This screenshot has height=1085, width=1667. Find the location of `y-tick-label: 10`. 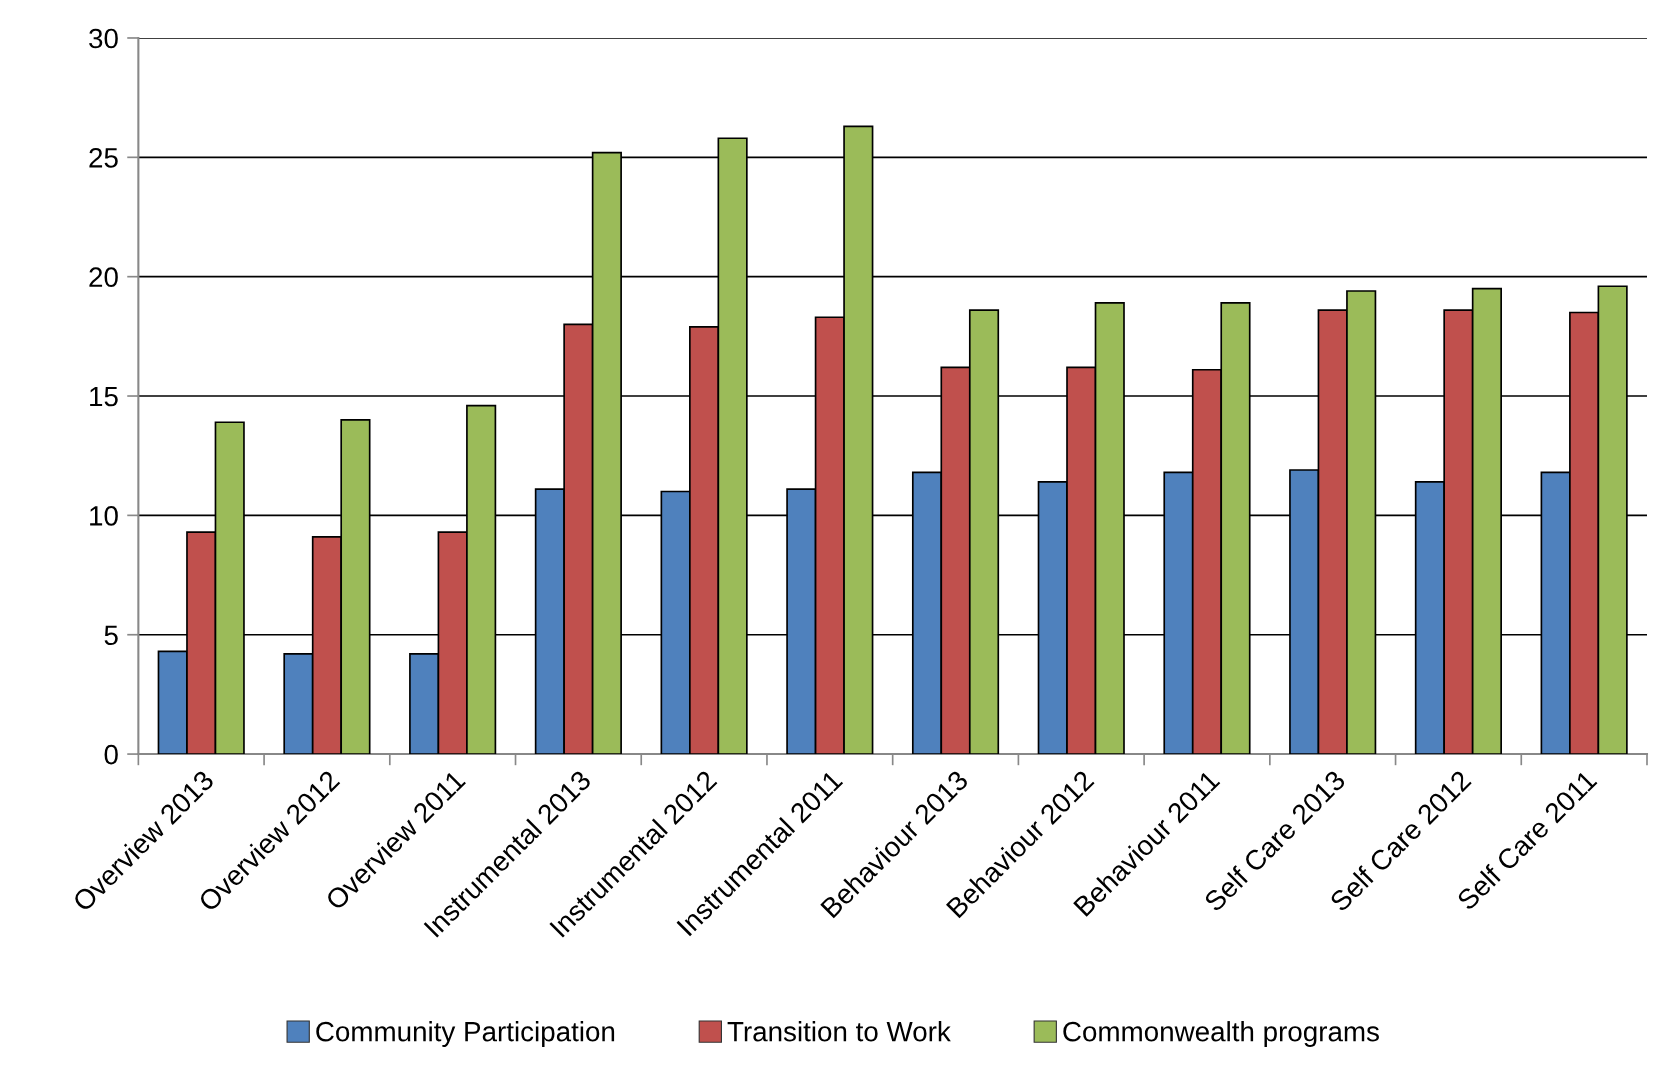

y-tick-label: 10 is located at coordinates (104, 516).